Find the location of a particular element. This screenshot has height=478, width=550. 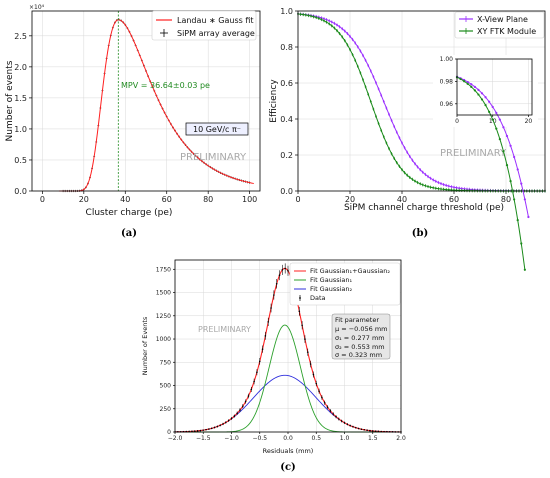

x-tick-label: 20 is located at coordinates (350, 199).